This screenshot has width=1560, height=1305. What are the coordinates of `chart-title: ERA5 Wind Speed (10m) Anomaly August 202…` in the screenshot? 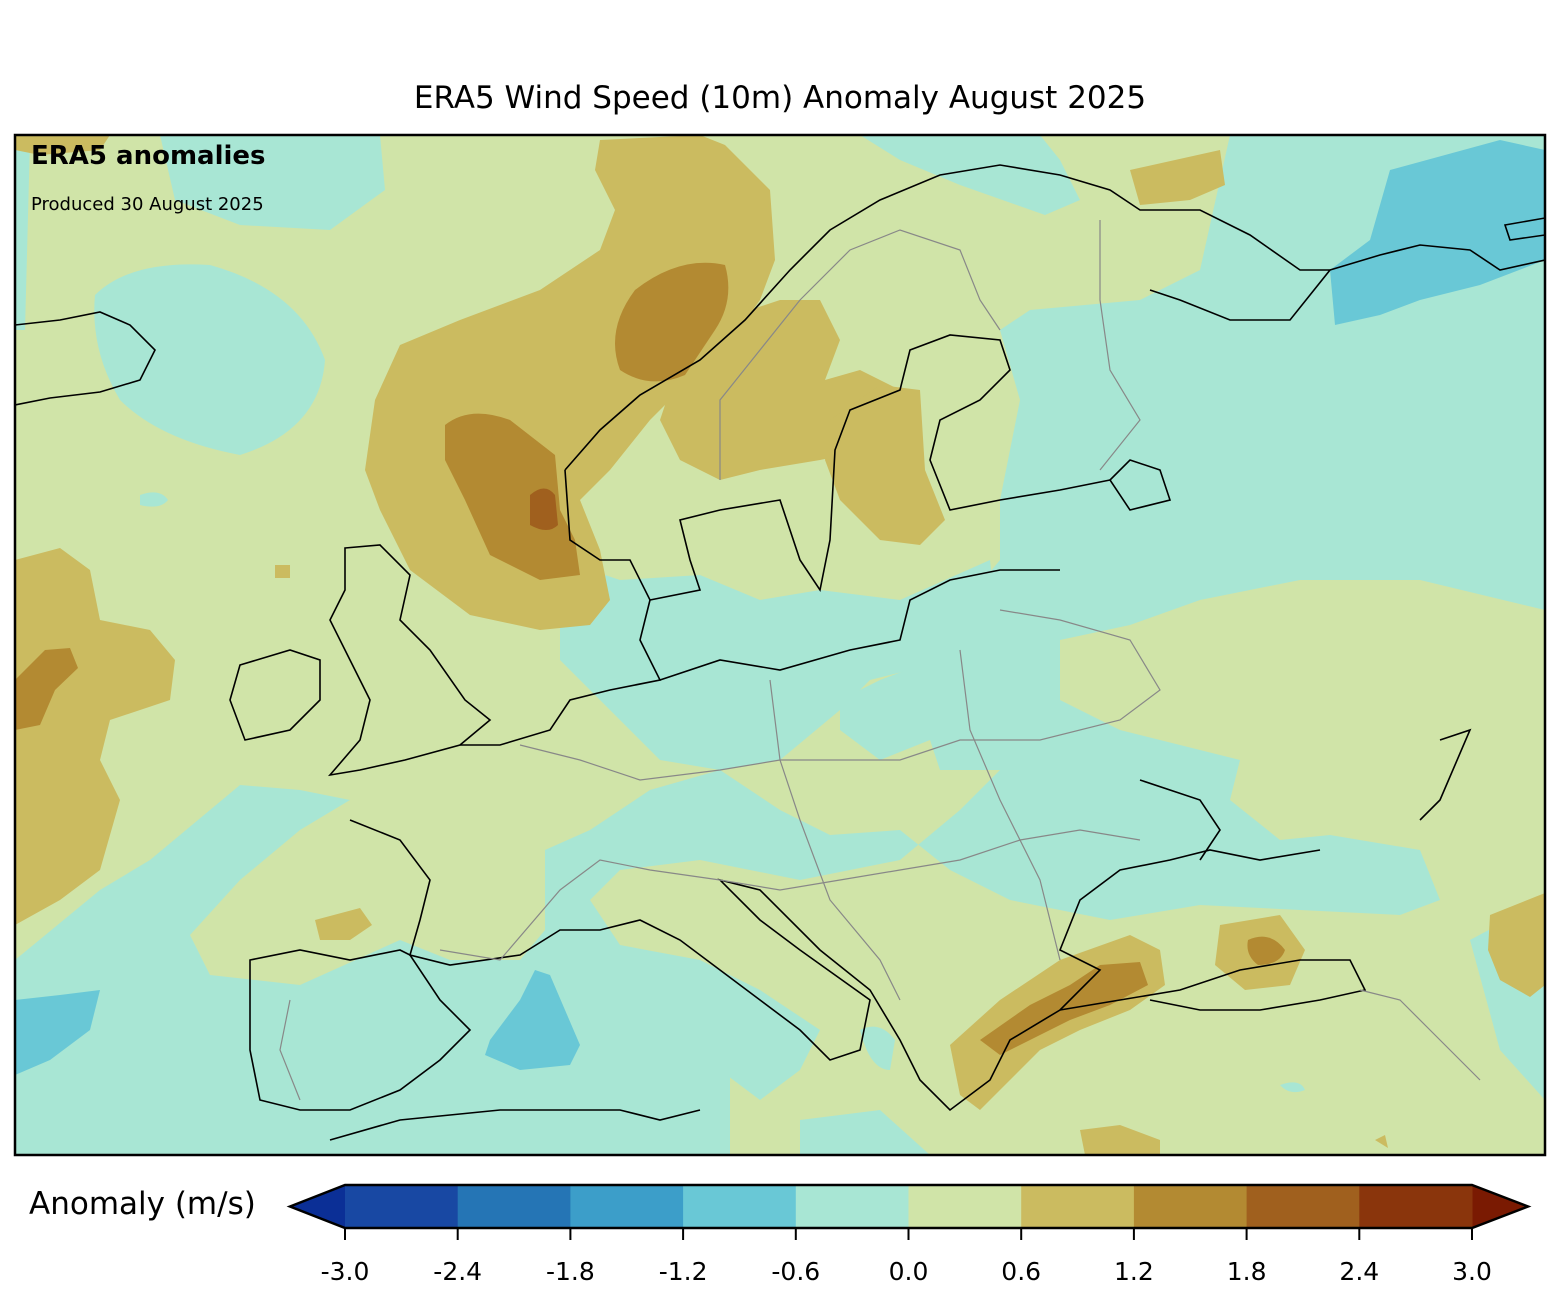 It's located at (780, 98).